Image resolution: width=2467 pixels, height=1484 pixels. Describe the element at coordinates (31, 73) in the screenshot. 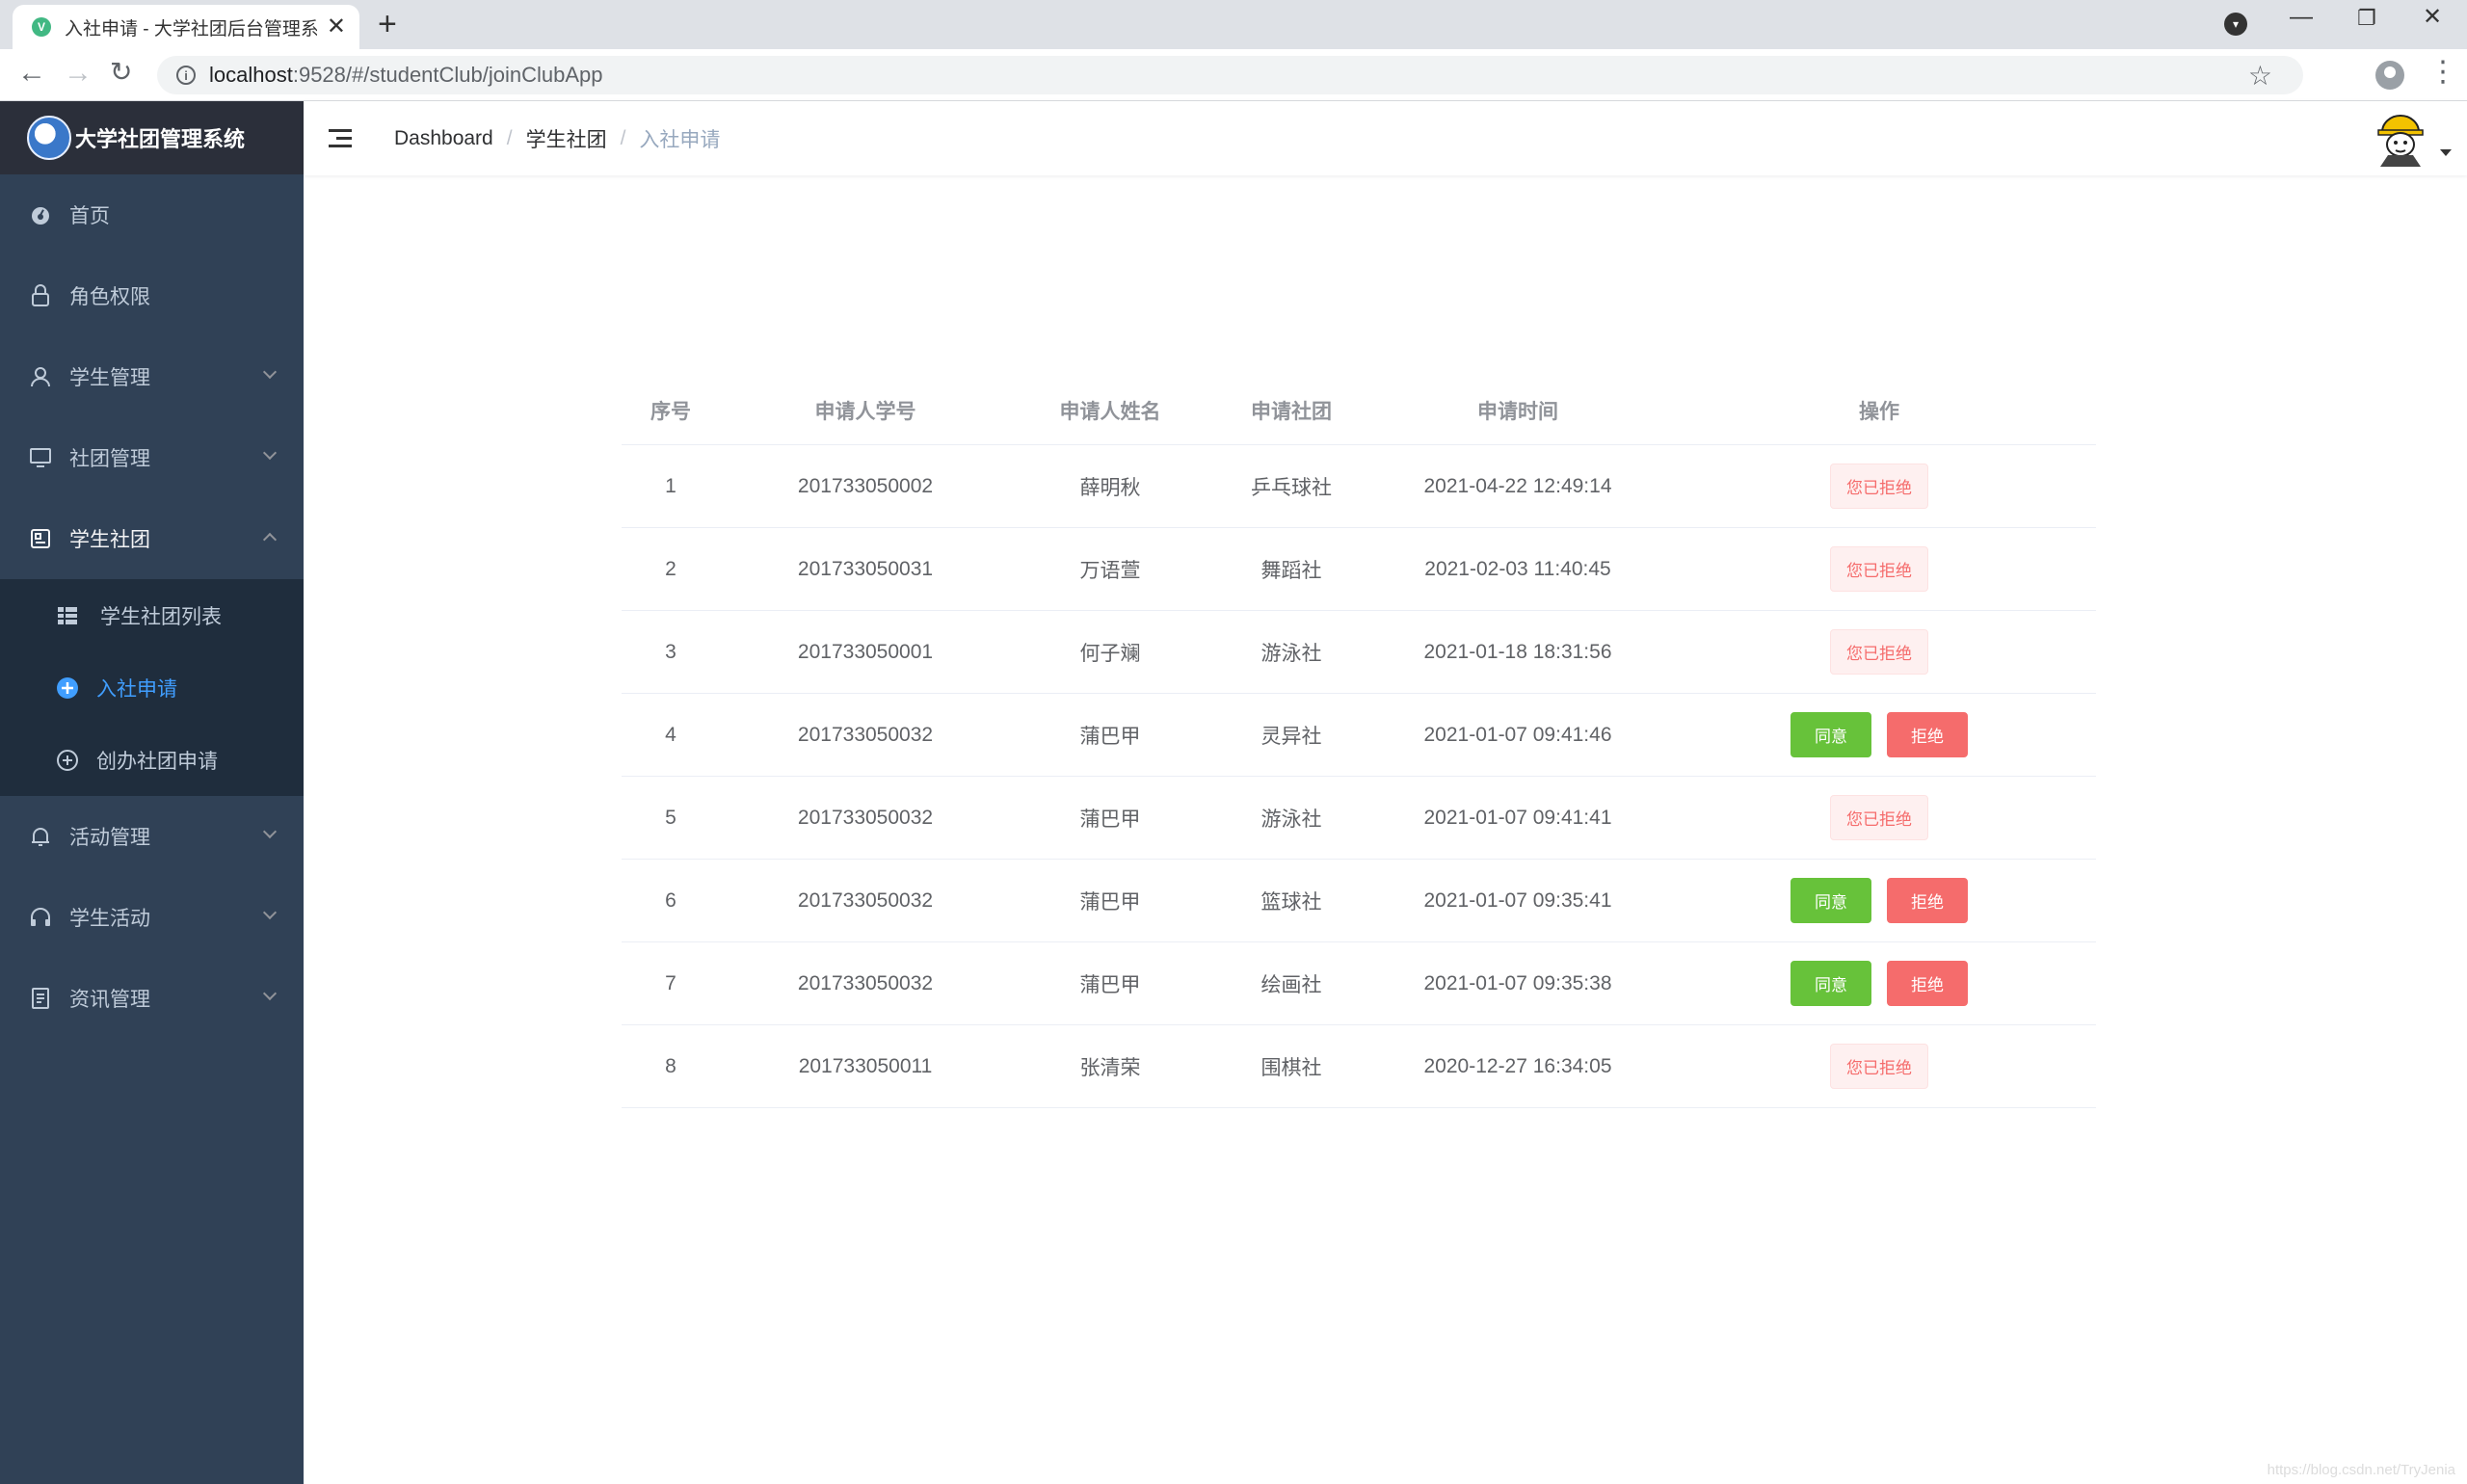

I see `back-icon: ←` at that location.